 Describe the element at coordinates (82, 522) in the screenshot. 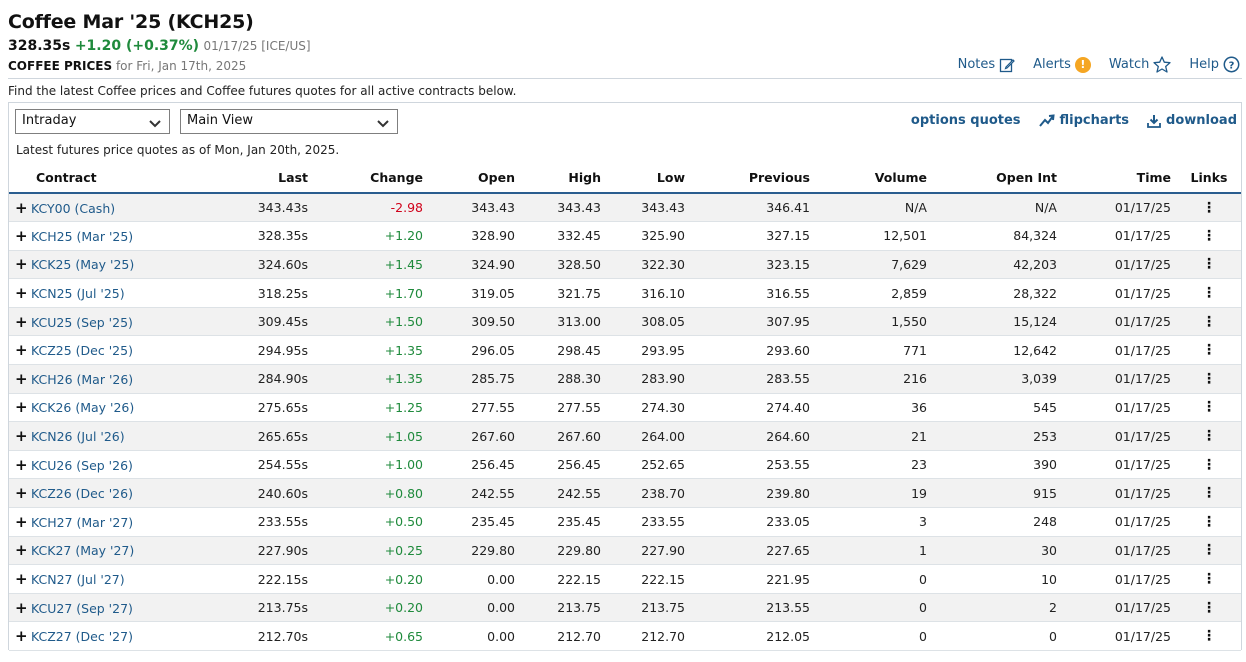

I see `contract-link: KCH27 (Mar '27)` at that location.